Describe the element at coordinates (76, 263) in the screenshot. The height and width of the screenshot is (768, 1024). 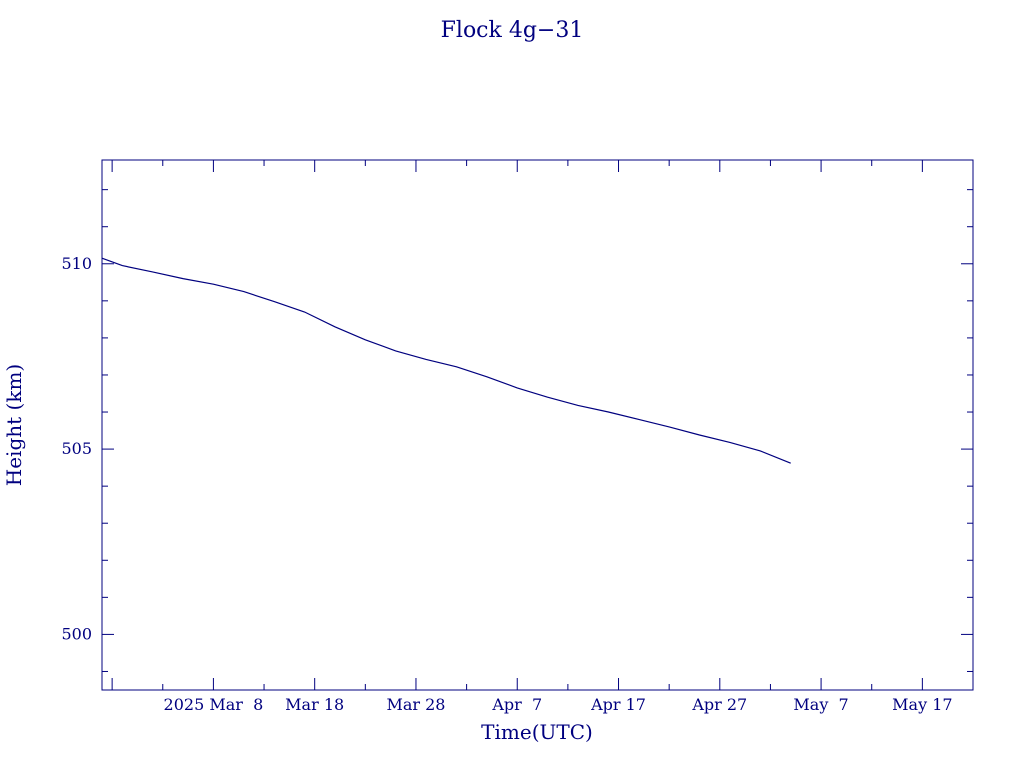
I see `y-tick-label: 510` at that location.